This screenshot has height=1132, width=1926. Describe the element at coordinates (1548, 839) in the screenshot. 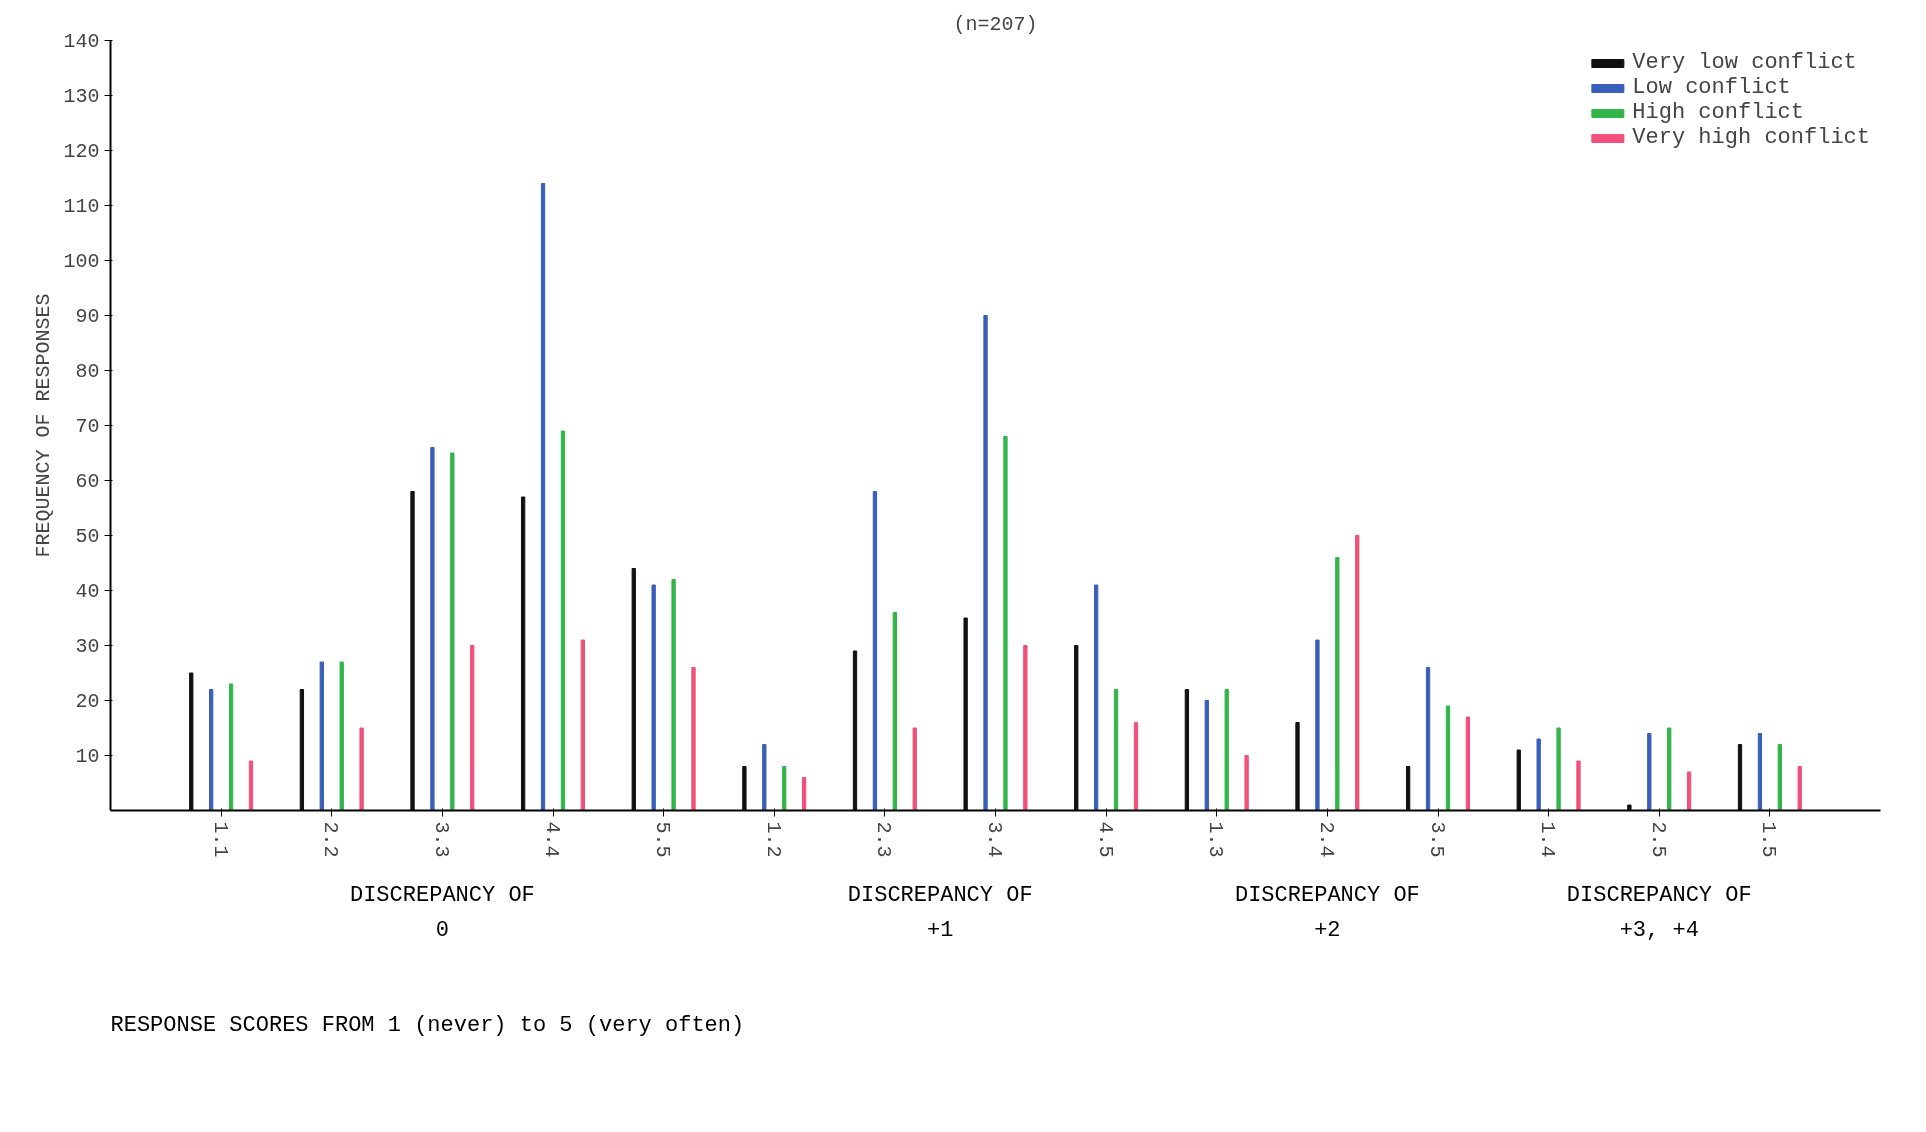

I see `x-tick-label: 1.4` at that location.